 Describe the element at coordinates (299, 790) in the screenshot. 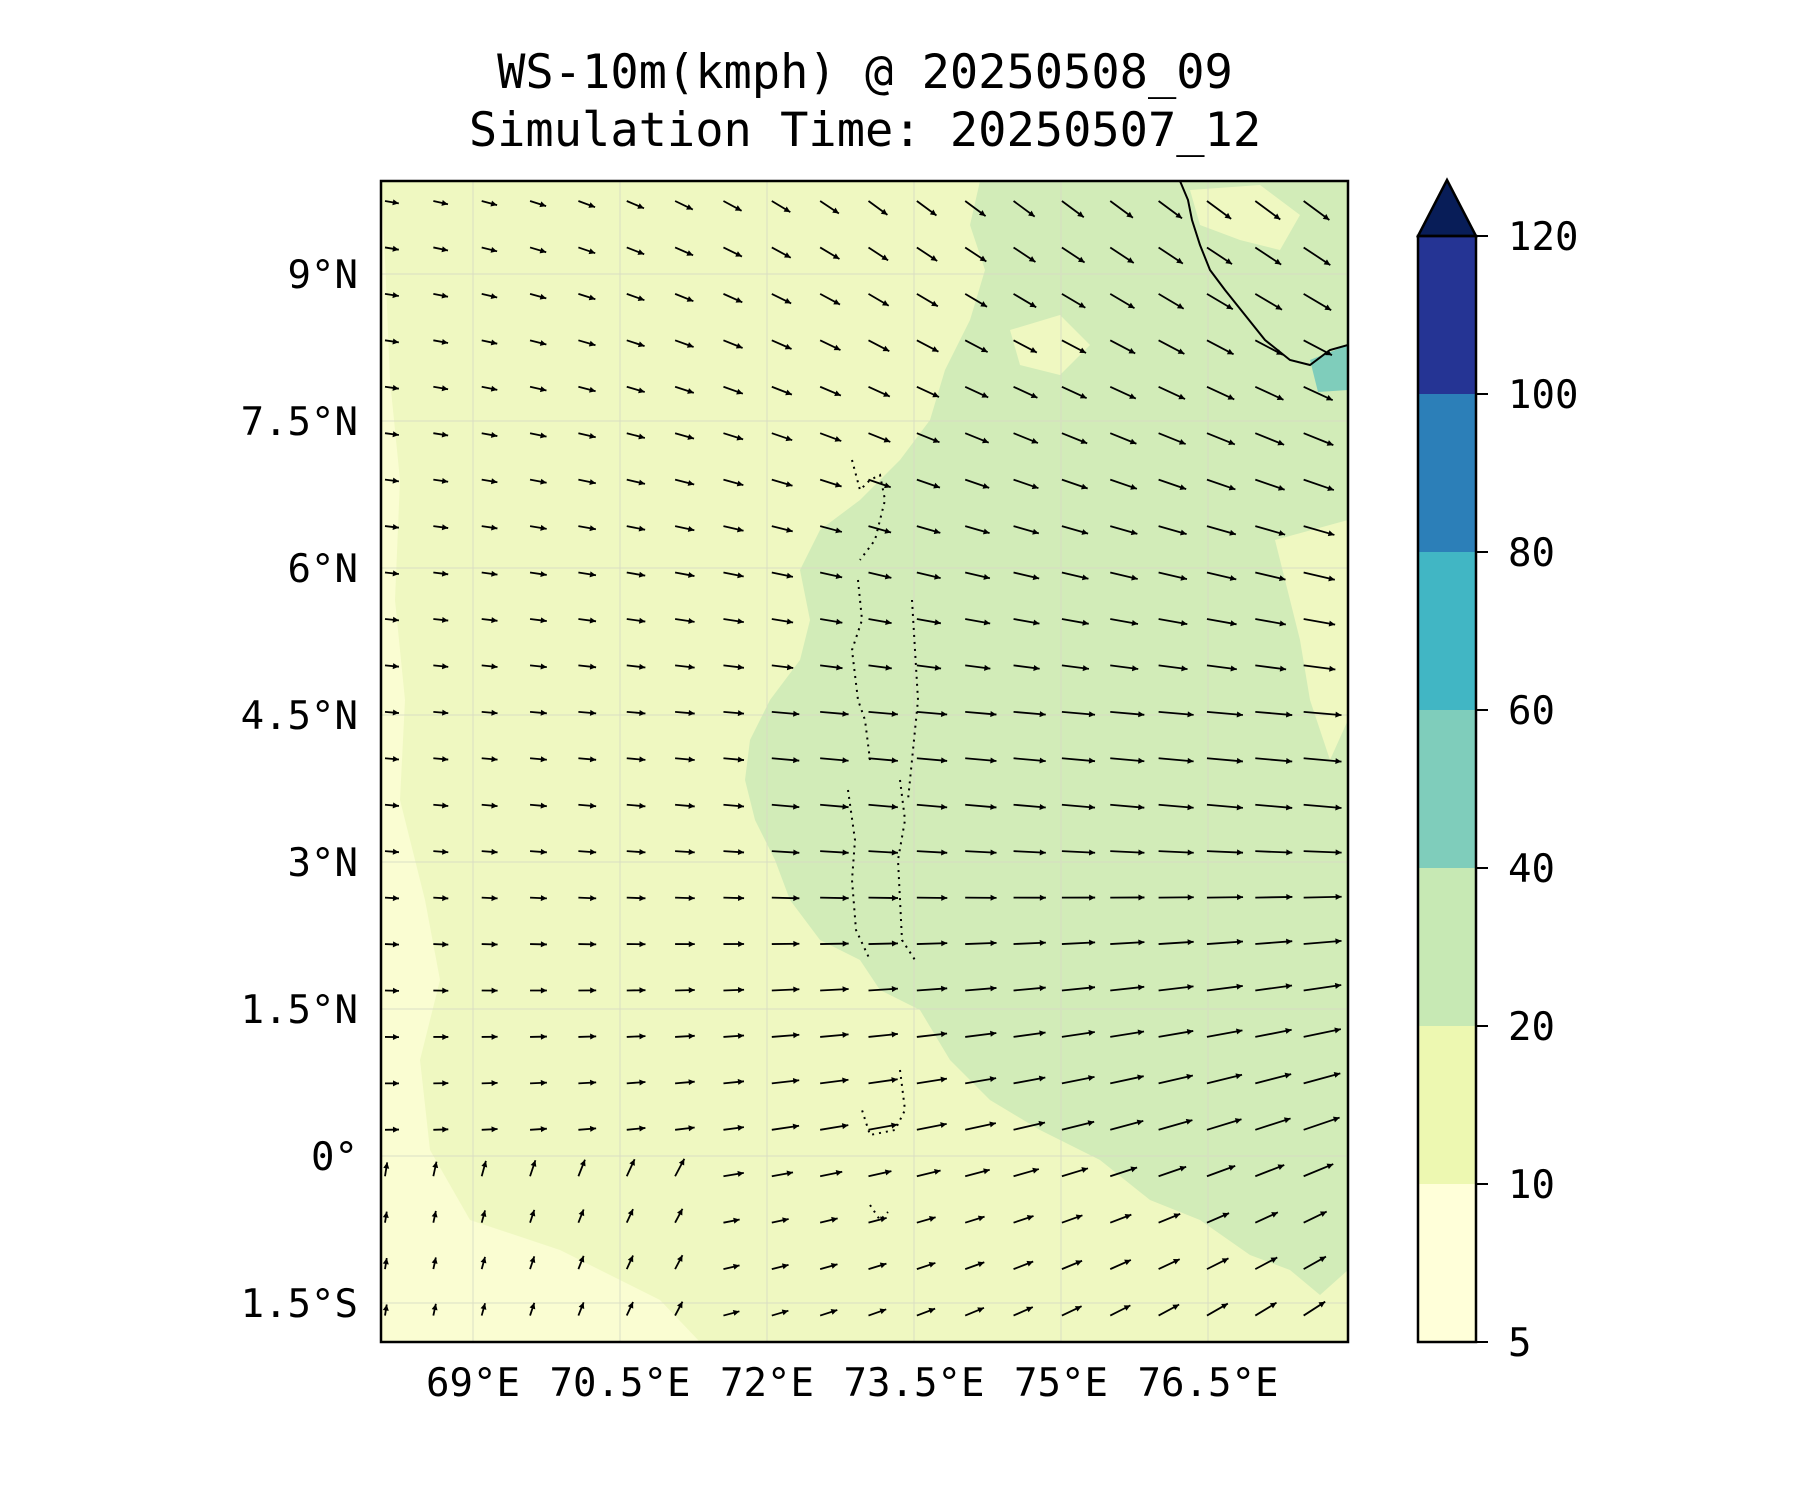

I see `lat-axis: 9°N 7.5°N 6°N 4.5°N 3°N 1.5°N 0° 1.5°S` at that location.